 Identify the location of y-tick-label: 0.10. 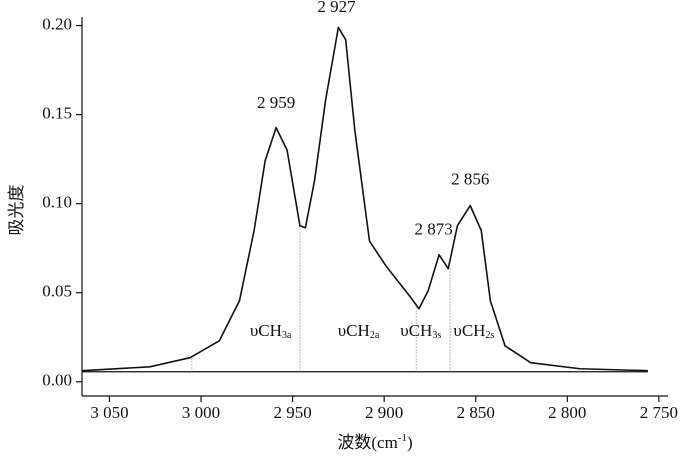
(57, 202).